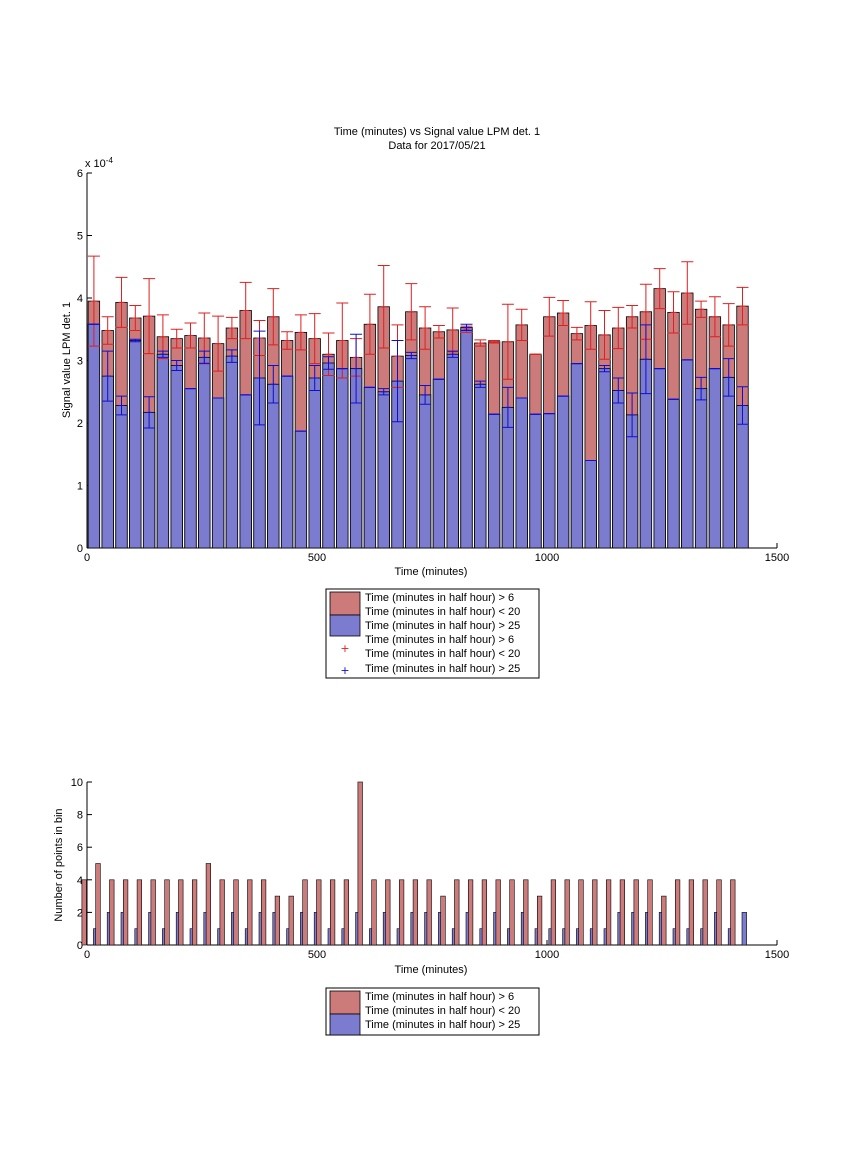  Describe the element at coordinates (67, 360) in the screenshot. I see `chart1-ylabel: Signal value LPM det. 1` at that location.